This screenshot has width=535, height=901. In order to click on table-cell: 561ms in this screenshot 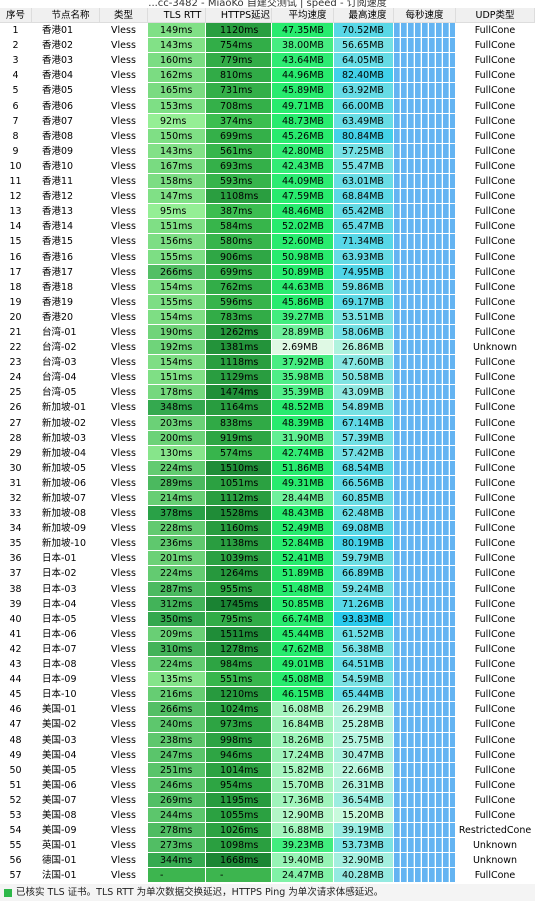, I will do `click(239, 151)`.